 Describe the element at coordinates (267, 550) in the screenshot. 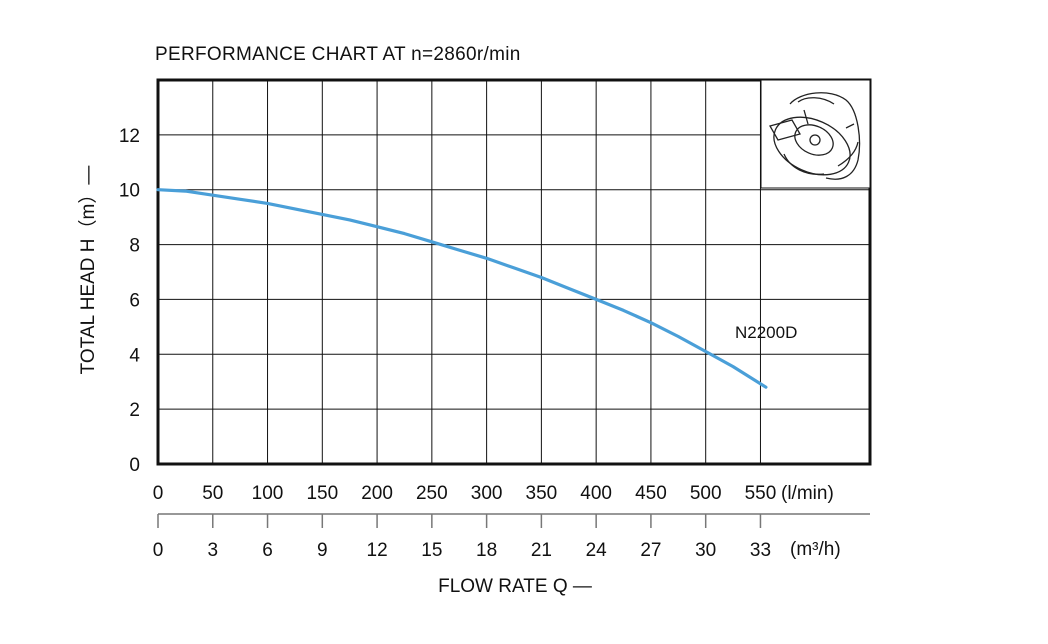

I see `x-tick-label-m3h: 6` at that location.